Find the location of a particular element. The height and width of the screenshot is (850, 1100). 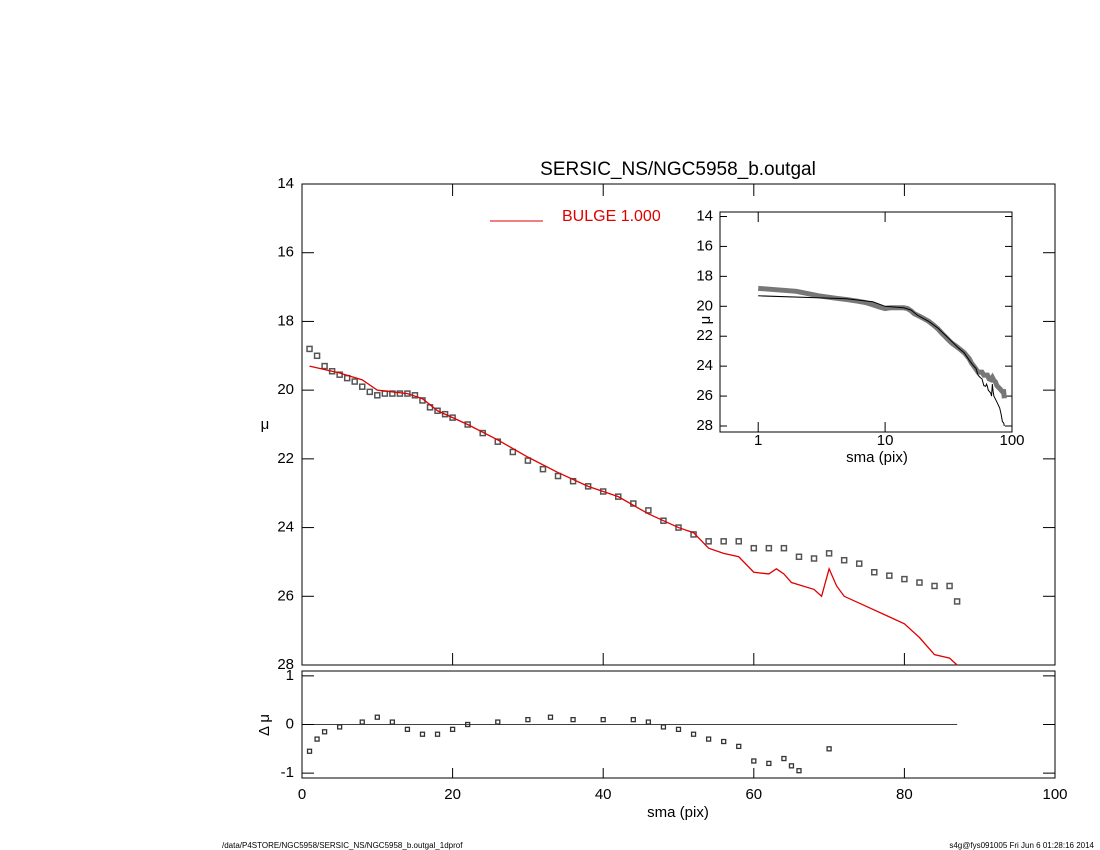

inset-frame is located at coordinates (866, 322).